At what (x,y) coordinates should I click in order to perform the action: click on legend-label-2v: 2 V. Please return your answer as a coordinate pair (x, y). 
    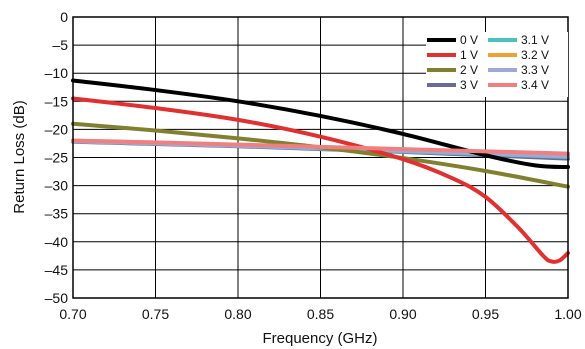
    Looking at the image, I should click on (469, 70).